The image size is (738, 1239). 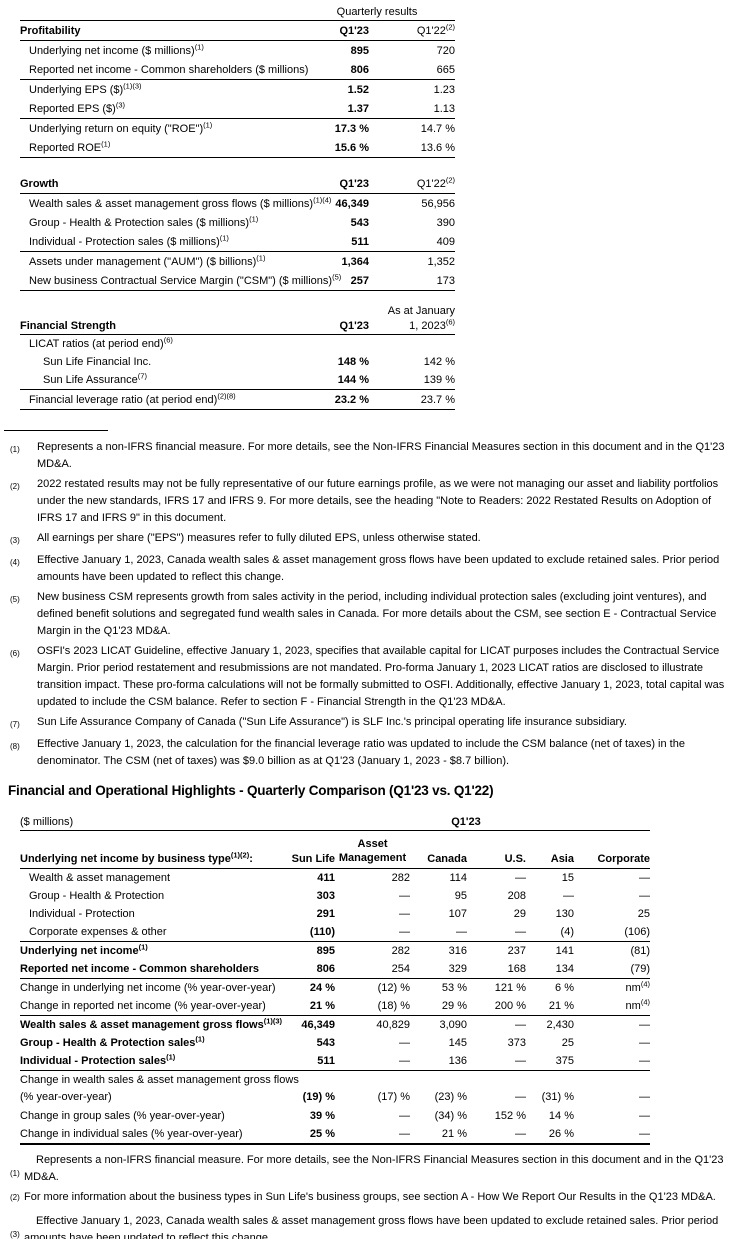 I want to click on value-canada: (34) %, so click(x=450, y=1116).